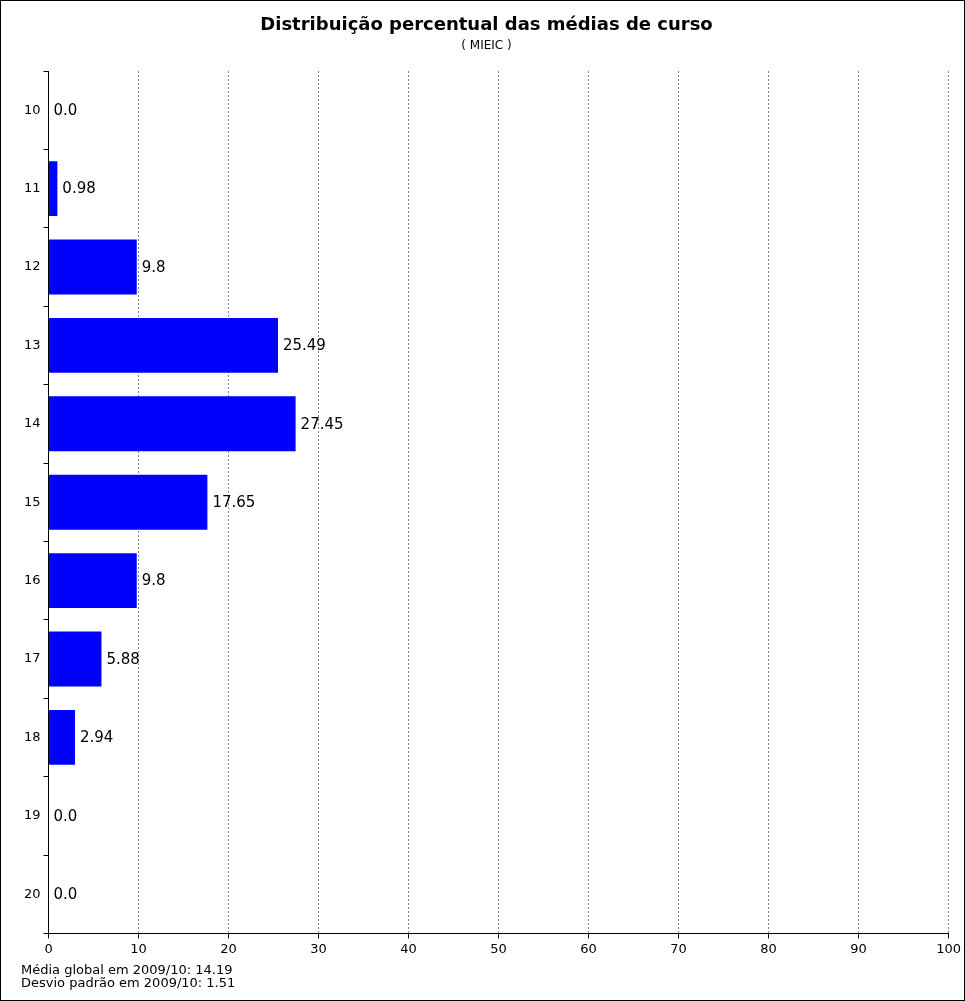  Describe the element at coordinates (678, 948) in the screenshot. I see `x-tick-label: 70` at that location.